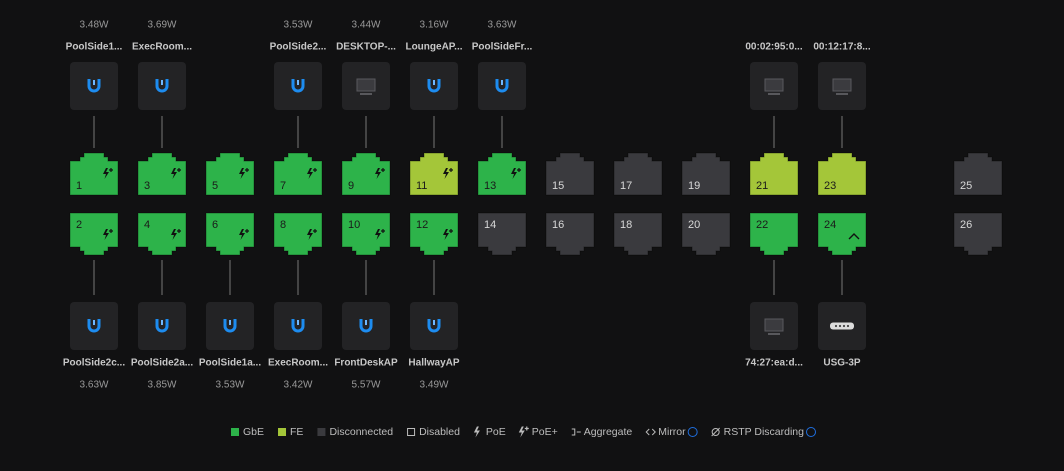 This screenshot has width=1064, height=471. I want to click on port-number: 6, so click(215, 225).